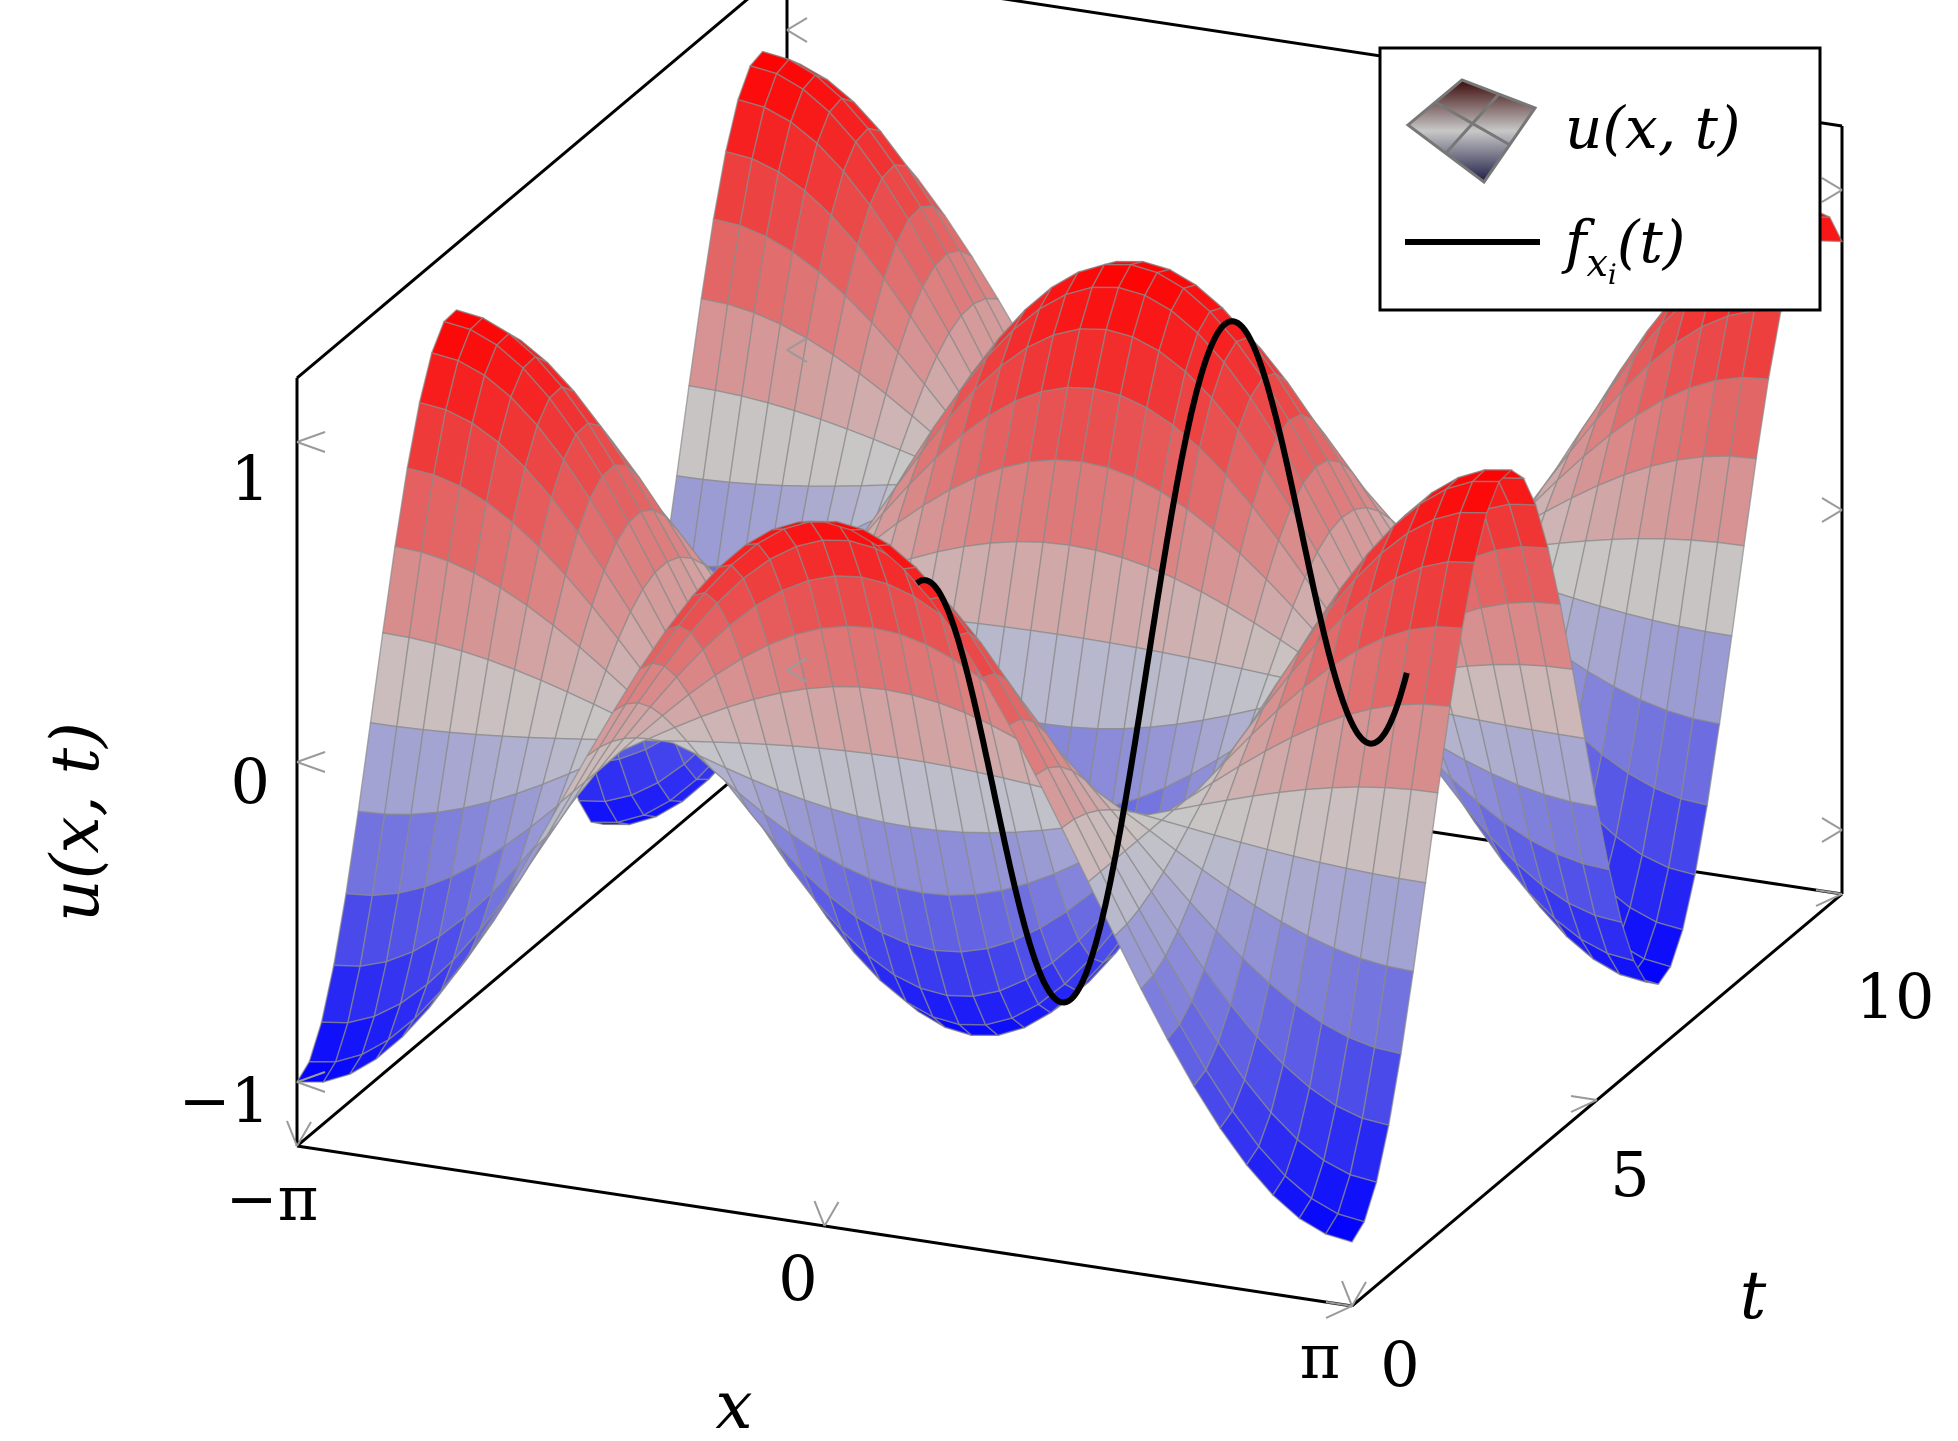 The image size is (1958, 1441). What do you see at coordinates (1895, 996) in the screenshot?
I see `t-tick-label-10: 10` at bounding box center [1895, 996].